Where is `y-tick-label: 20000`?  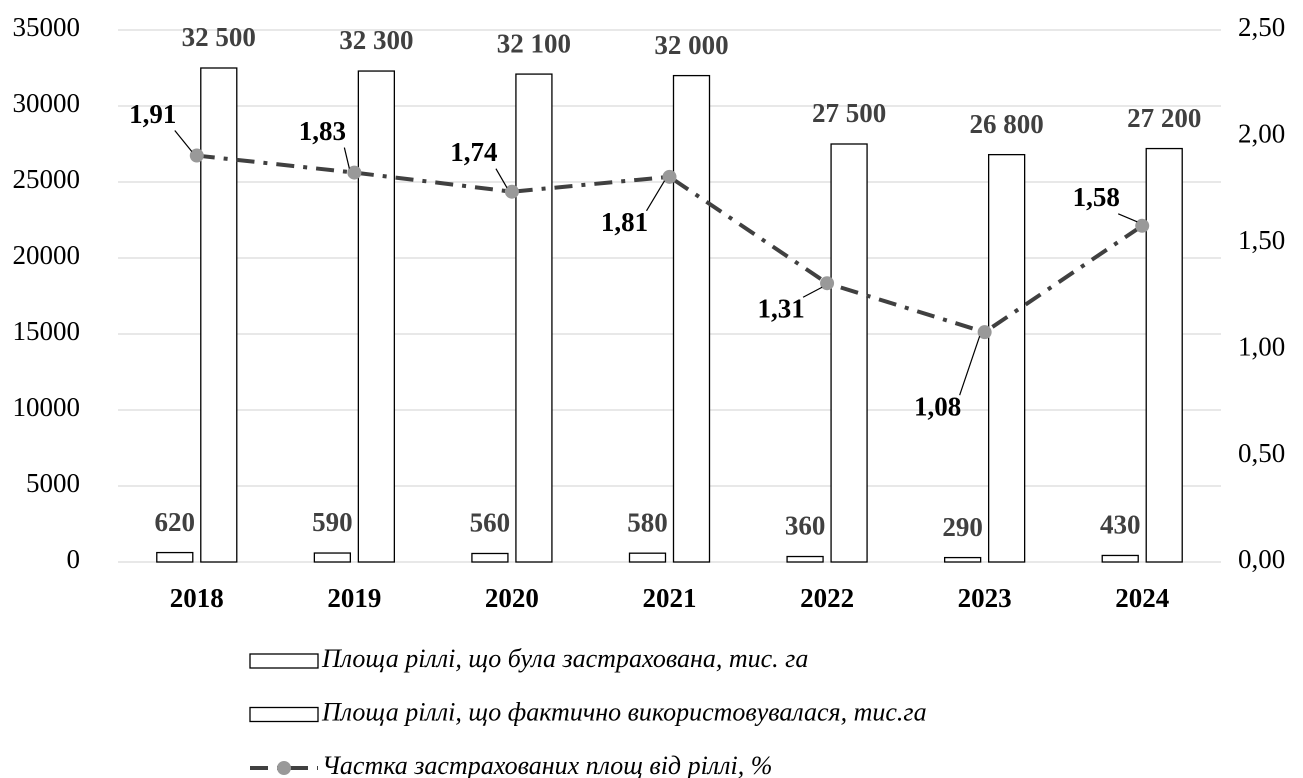
y-tick-label: 20000 is located at coordinates (47, 255).